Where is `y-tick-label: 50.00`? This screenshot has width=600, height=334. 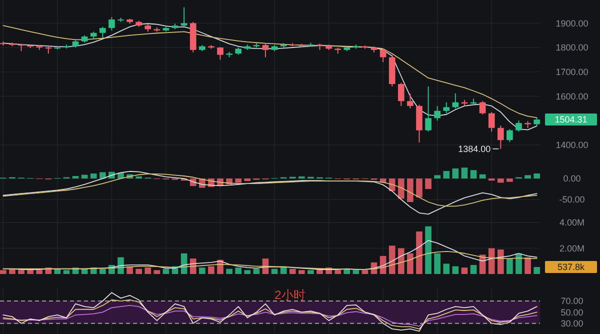 y-tick-label: 50.00 is located at coordinates (572, 312).